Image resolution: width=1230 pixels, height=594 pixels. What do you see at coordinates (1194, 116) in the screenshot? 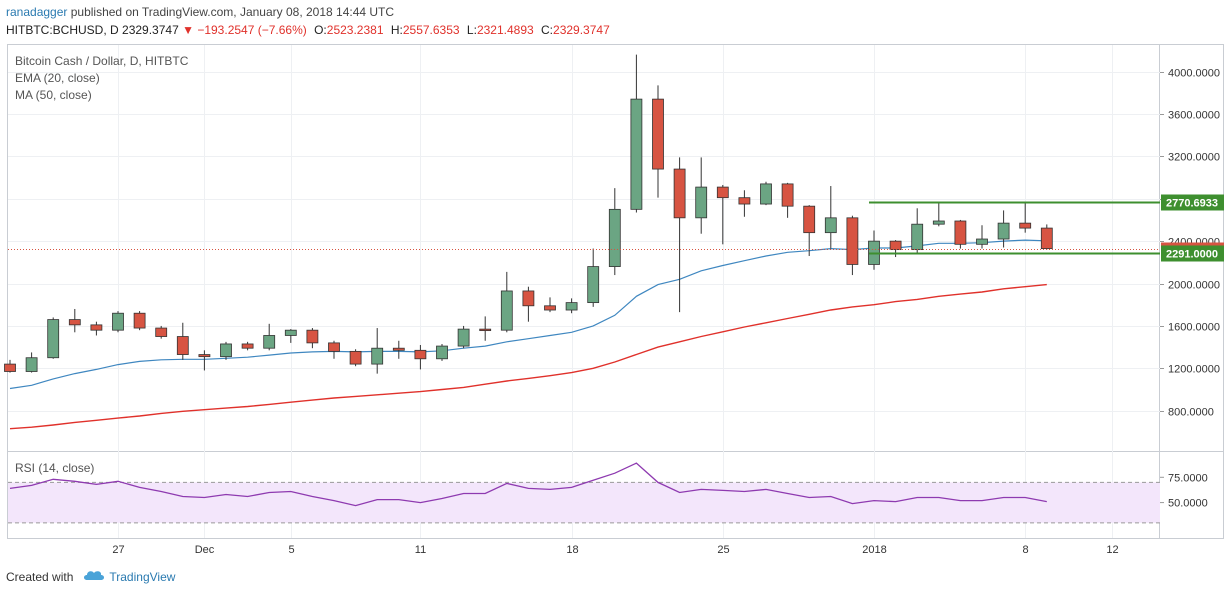
I see `y-tick-label: 3600.0000` at bounding box center [1194, 116].